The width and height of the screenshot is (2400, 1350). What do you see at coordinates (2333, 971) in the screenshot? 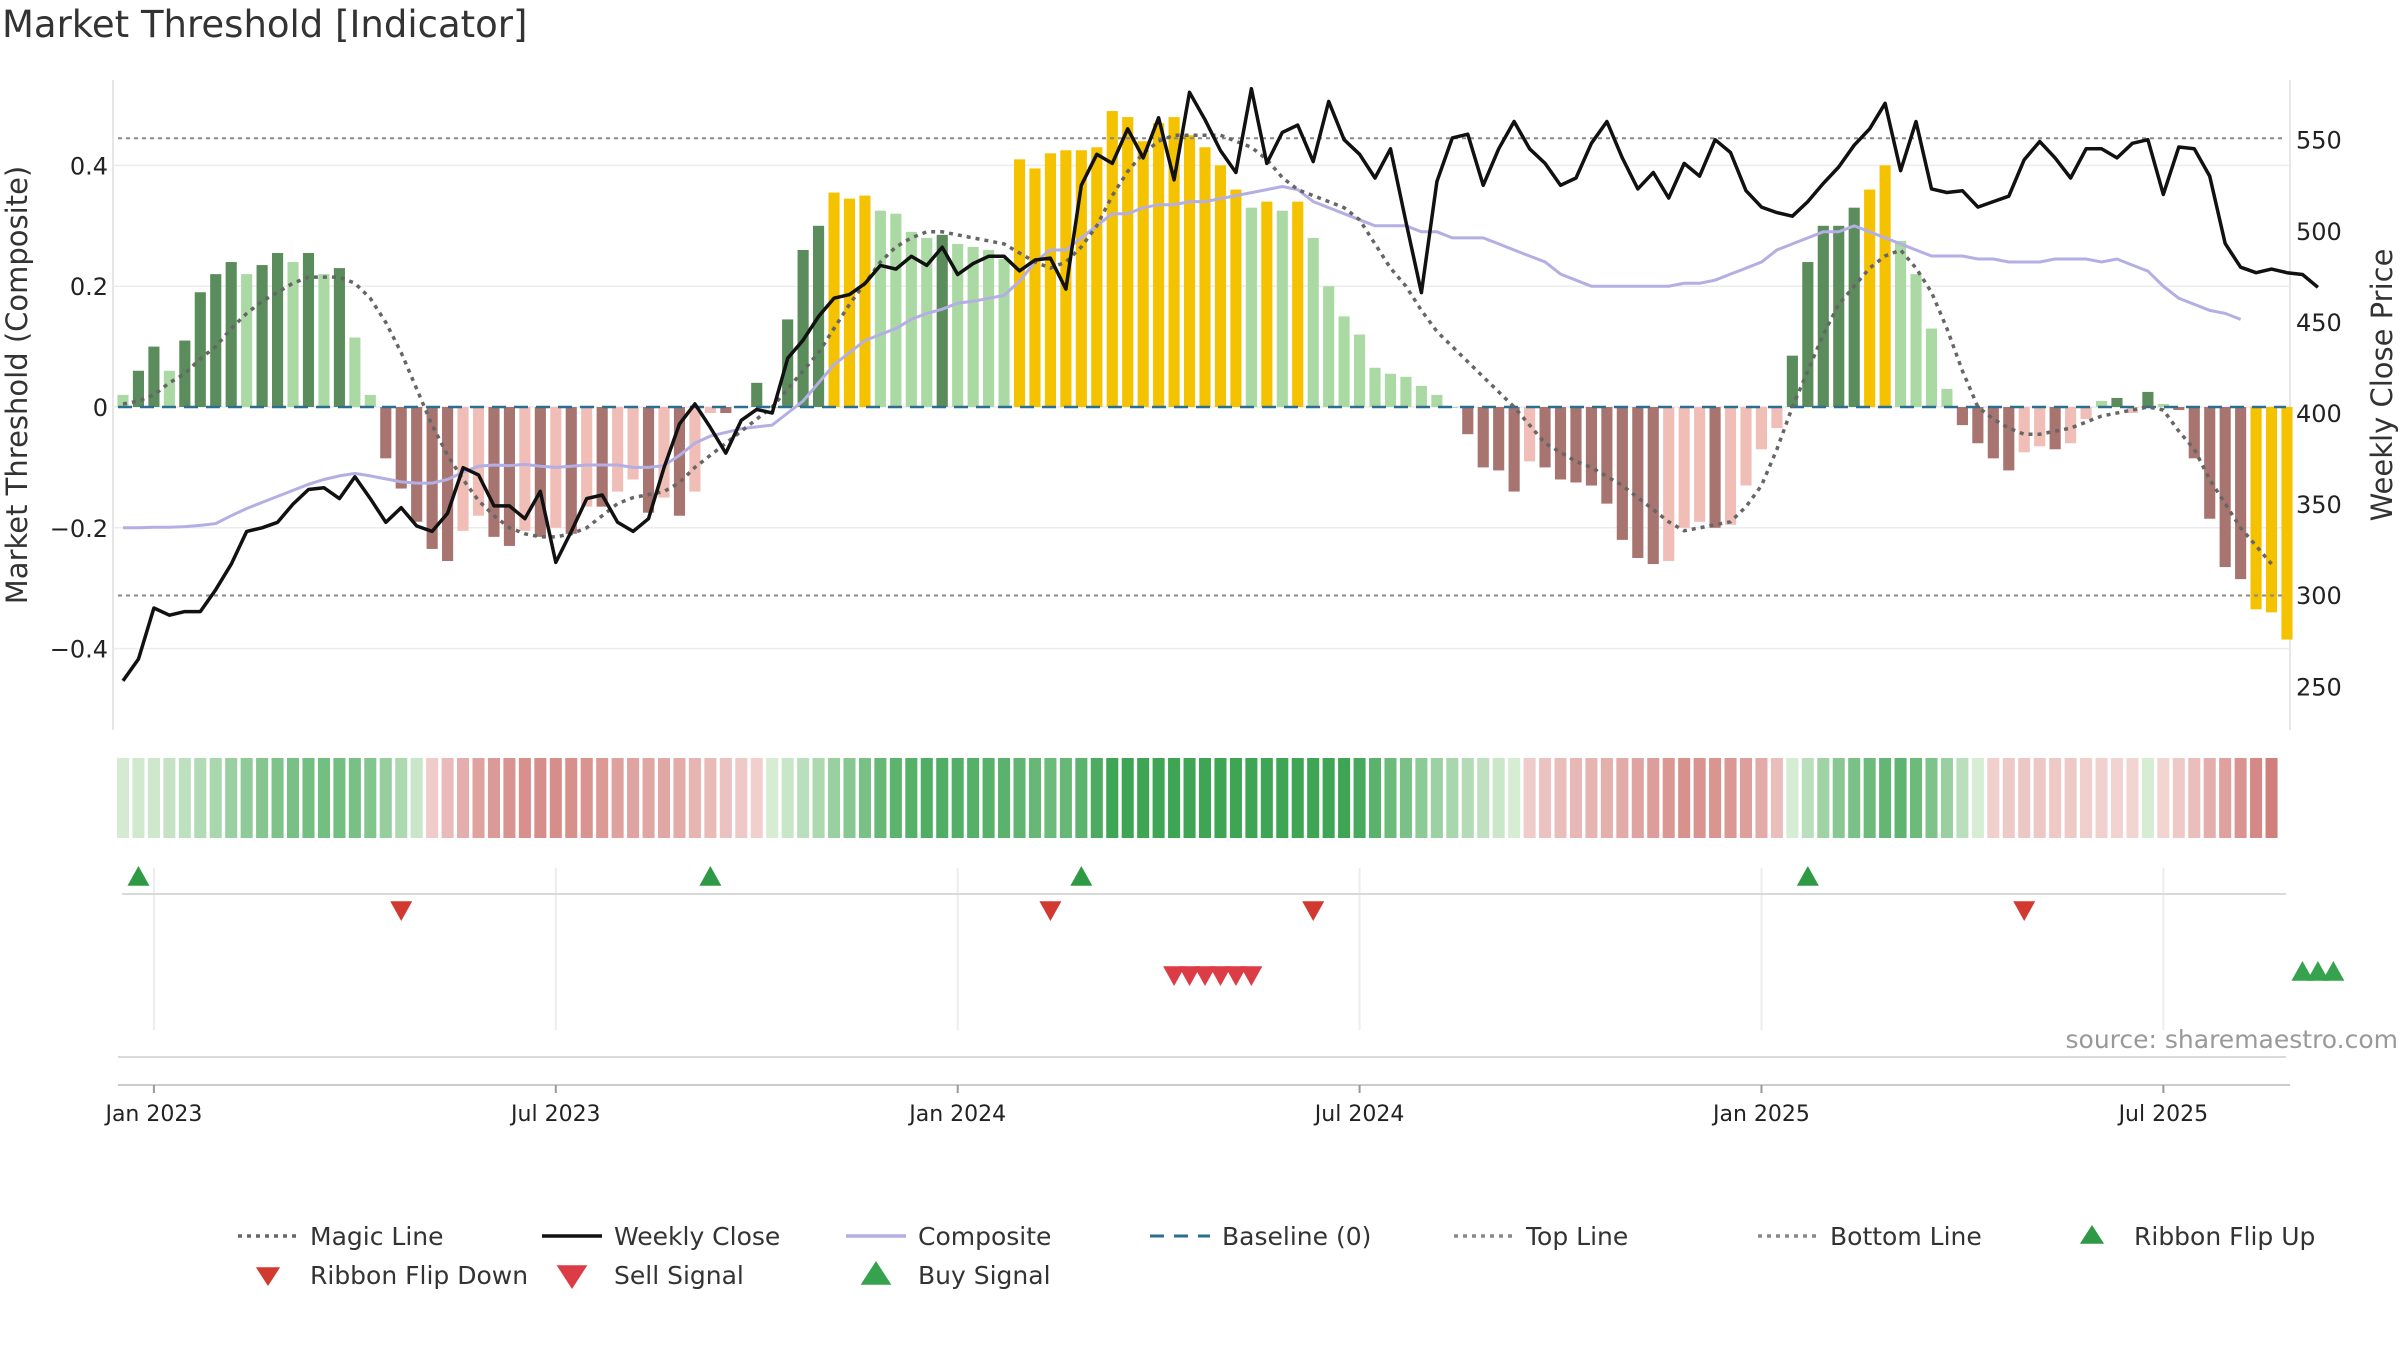
I see `ribbon-flip-up-marker` at bounding box center [2333, 971].